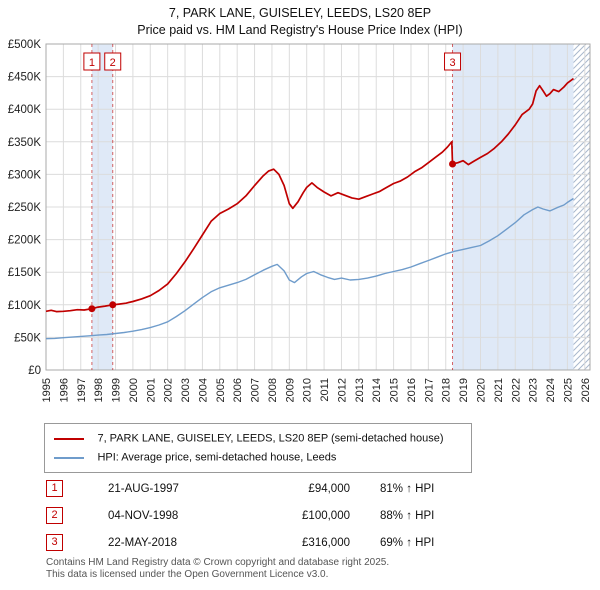 The width and height of the screenshot is (600, 590). Describe the element at coordinates (54, 515) in the screenshot. I see `sale-flag-2: 2` at that location.